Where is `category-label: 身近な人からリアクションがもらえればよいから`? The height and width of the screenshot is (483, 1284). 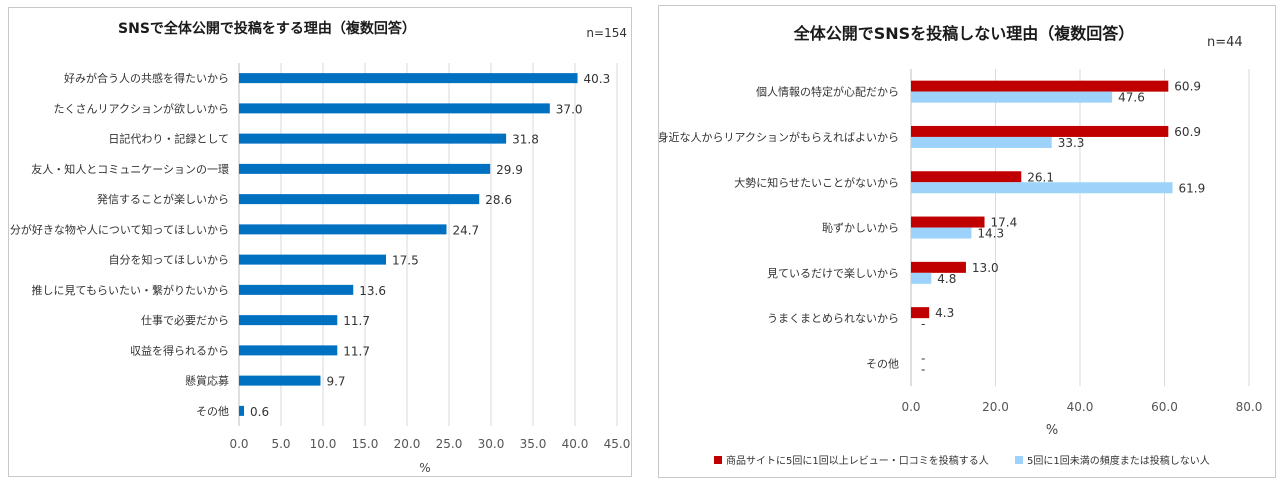
category-label: 身近な人からリアクションがもらえればよいから is located at coordinates (779, 137).